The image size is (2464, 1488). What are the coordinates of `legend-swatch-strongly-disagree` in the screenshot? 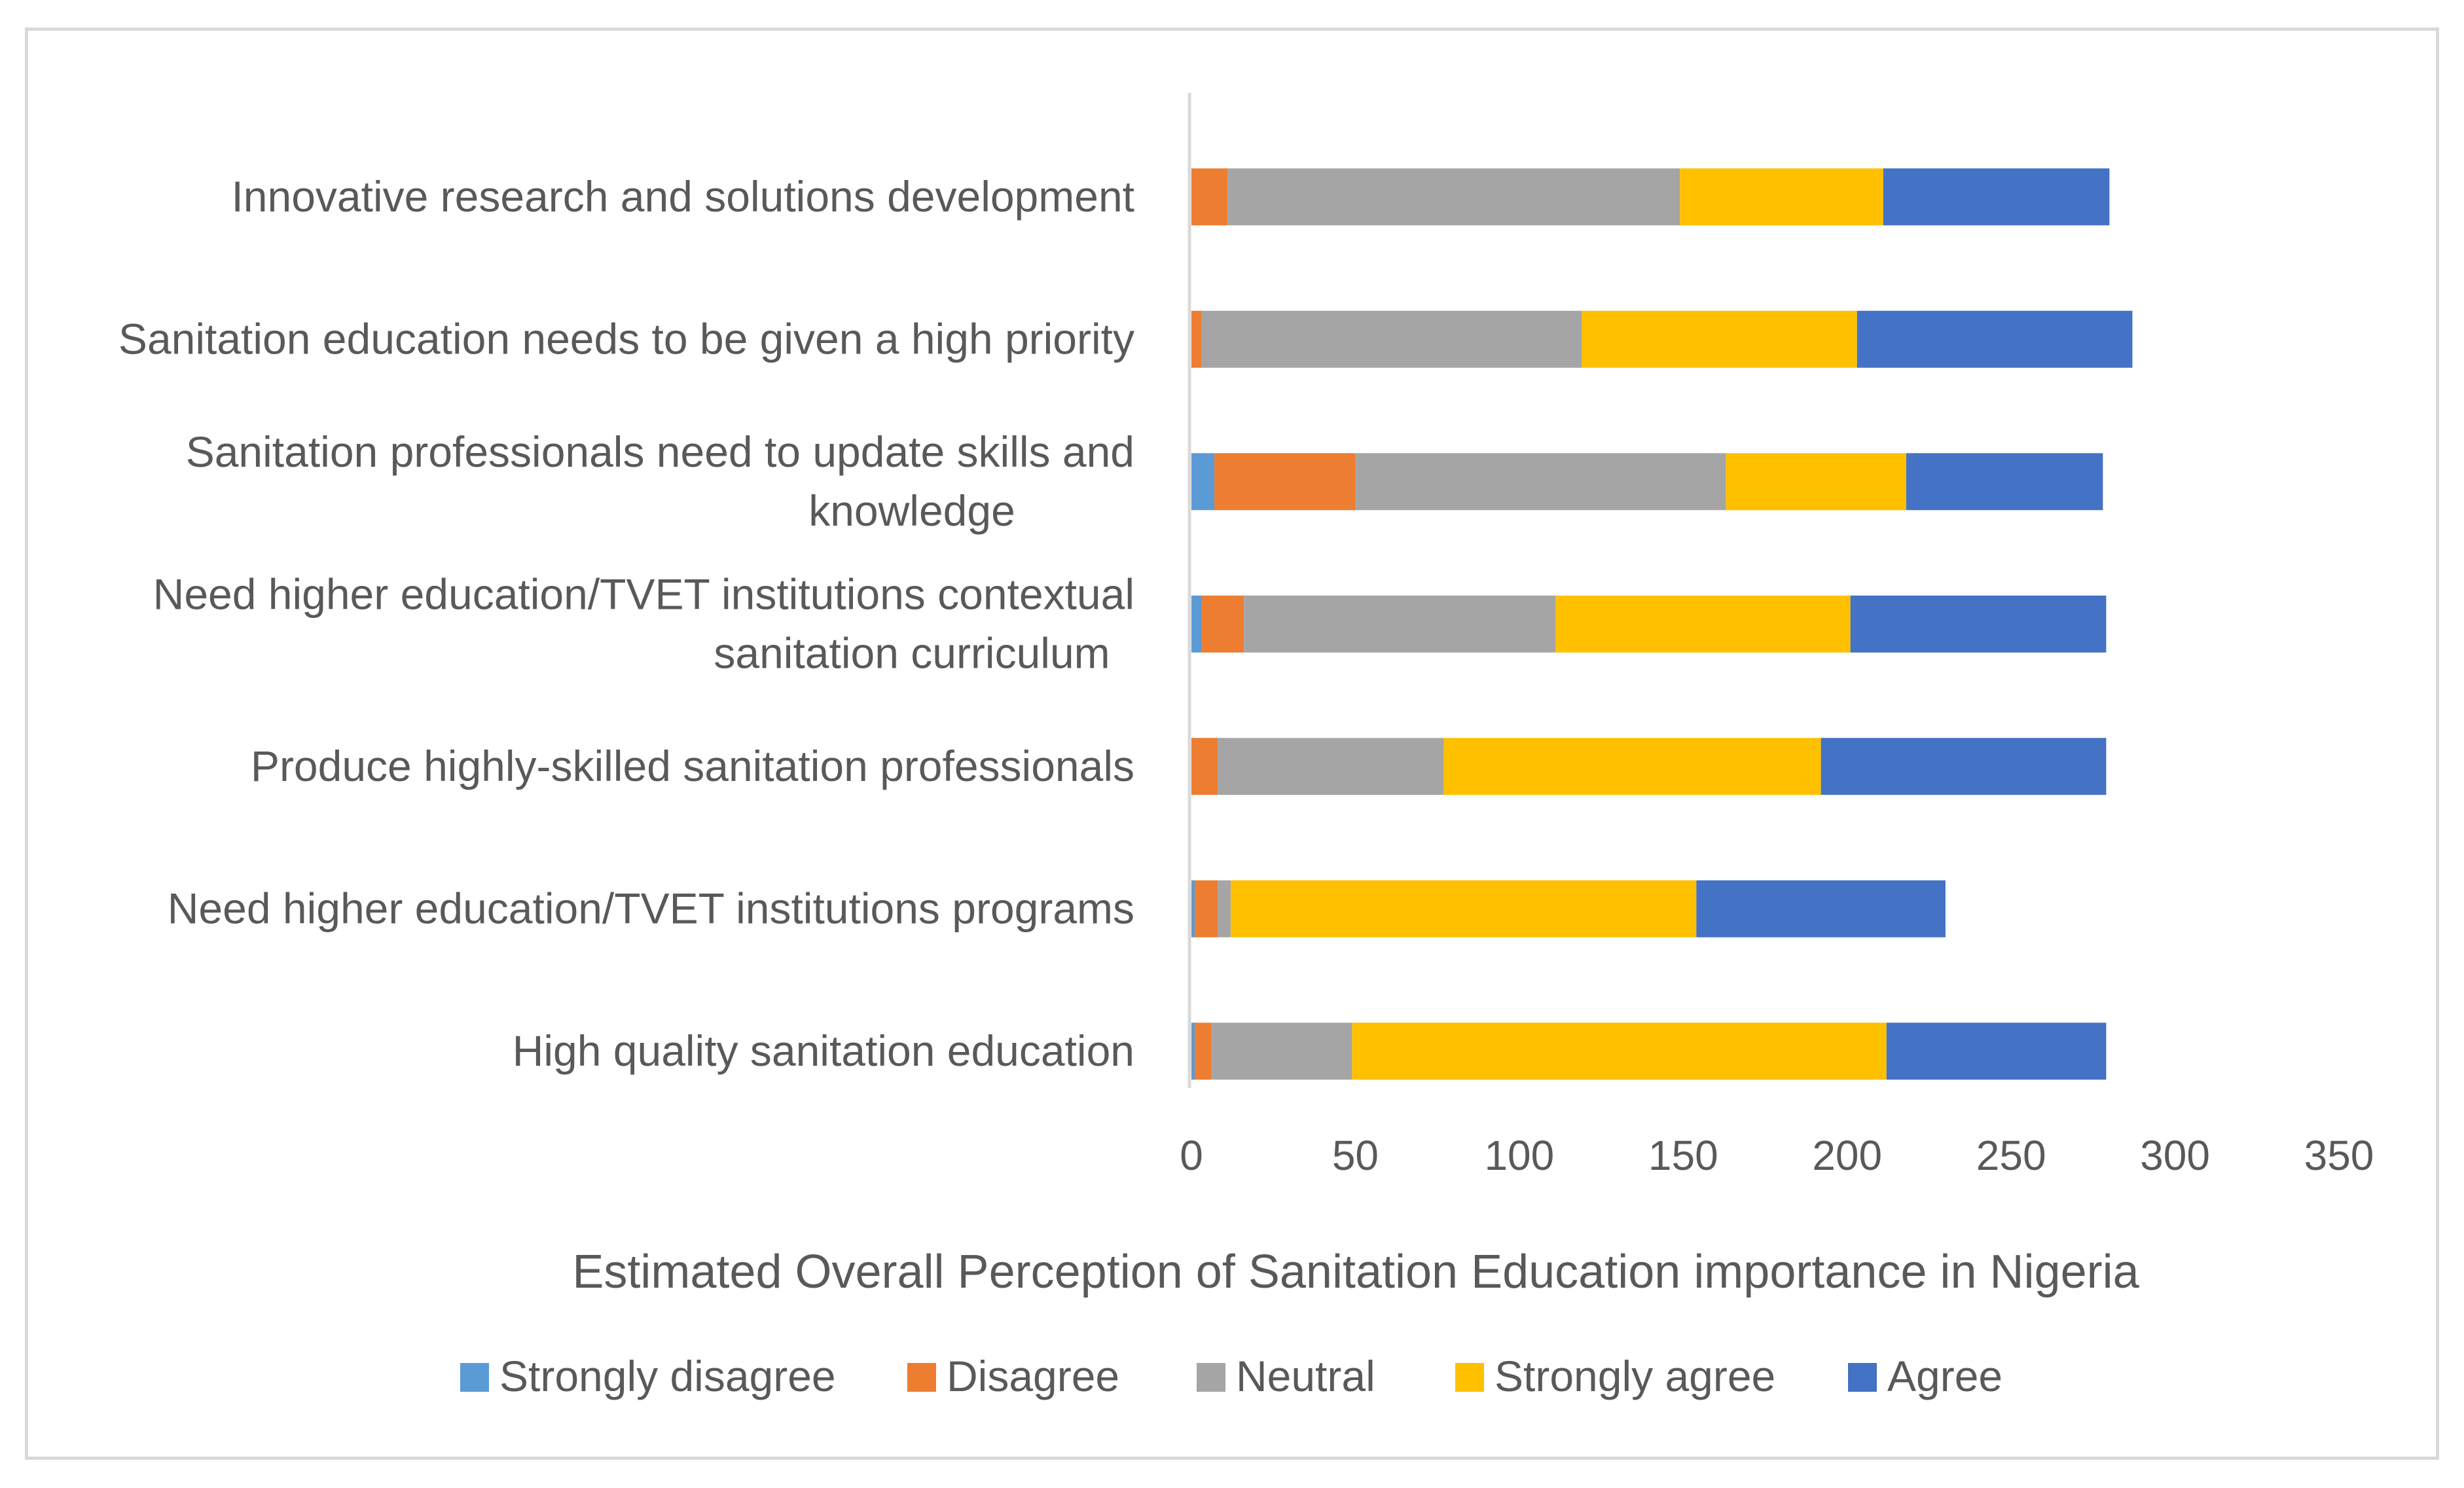 It's located at (474, 1378).